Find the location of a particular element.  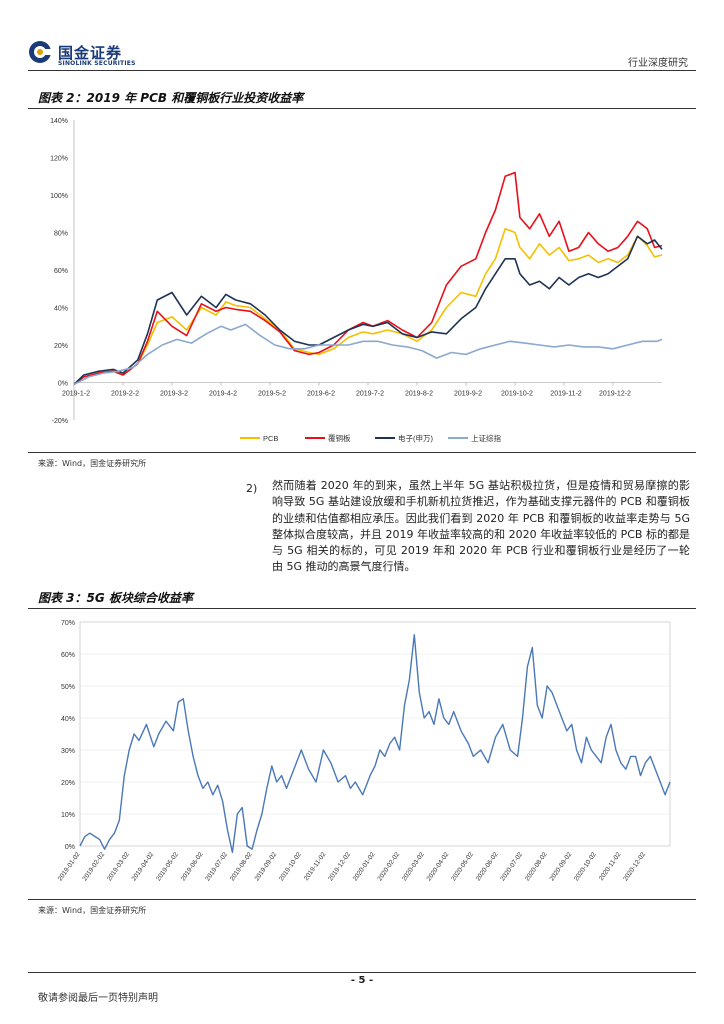

y-tick-label: 120% is located at coordinates (59, 159).